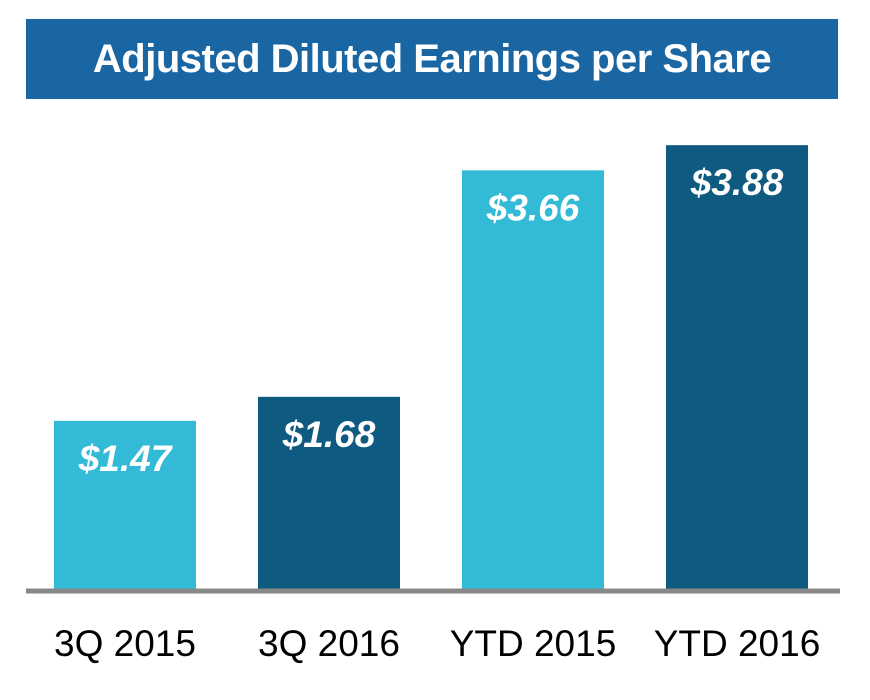 The height and width of the screenshot is (700, 870). What do you see at coordinates (737, 182) in the screenshot?
I see `data-label-ytd-2016: $3.88` at bounding box center [737, 182].